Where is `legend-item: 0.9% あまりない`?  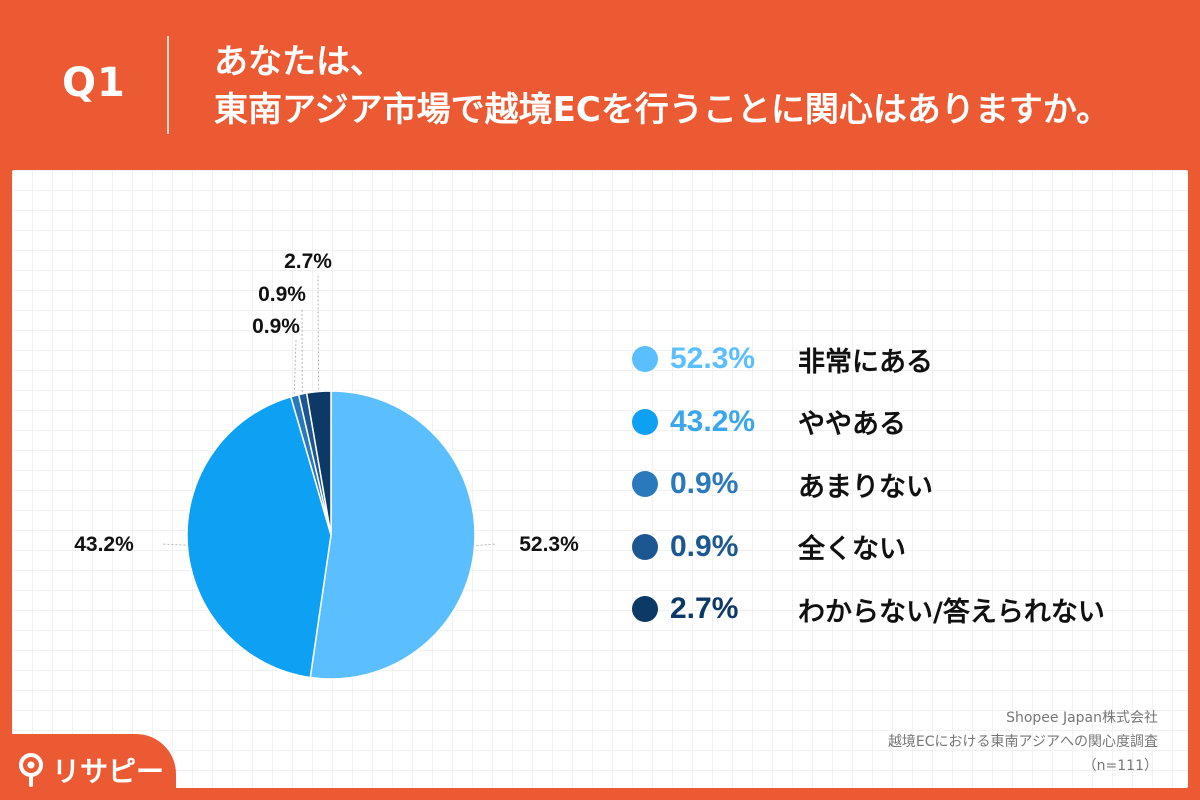
legend-item: 0.9% あまりない is located at coordinates (868, 484).